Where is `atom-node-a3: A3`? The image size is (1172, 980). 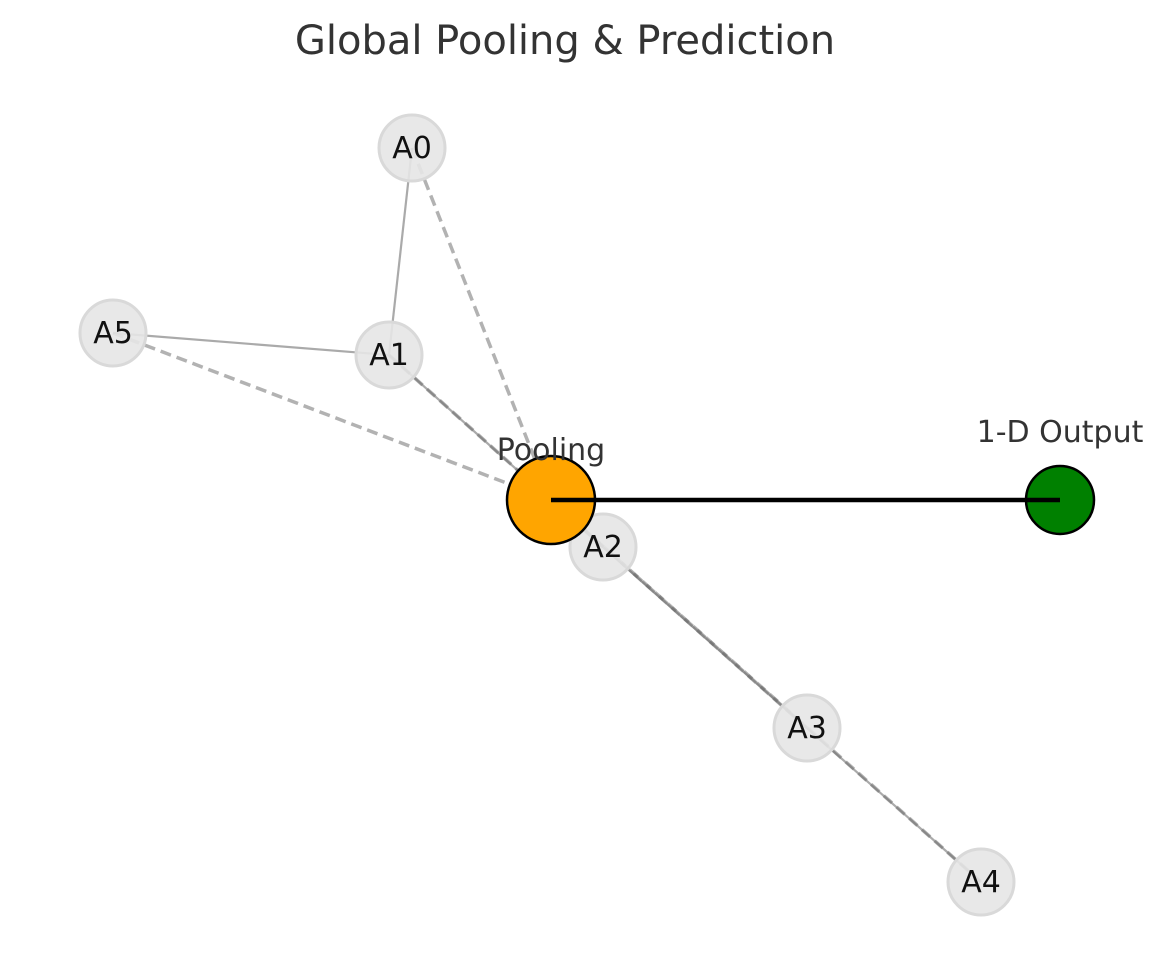
atom-node-a3: A3 is located at coordinates (807, 728).